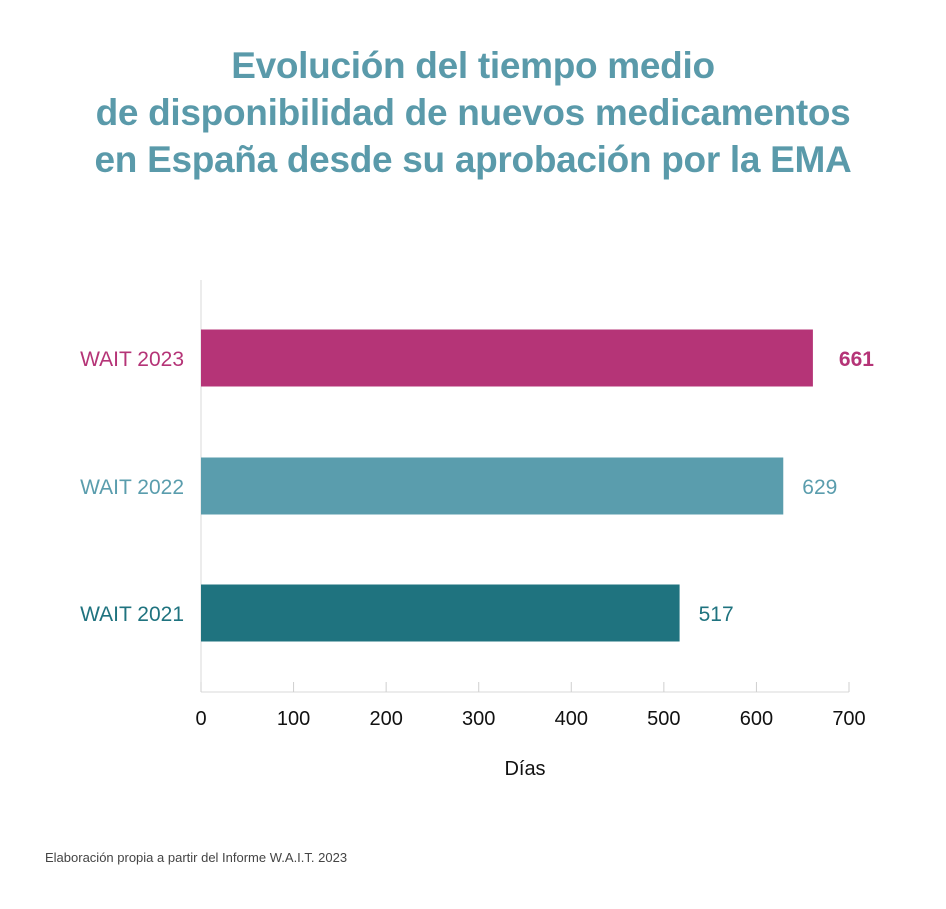 The width and height of the screenshot is (946, 909). Describe the element at coordinates (716, 614) in the screenshot. I see `value-label: 517` at that location.